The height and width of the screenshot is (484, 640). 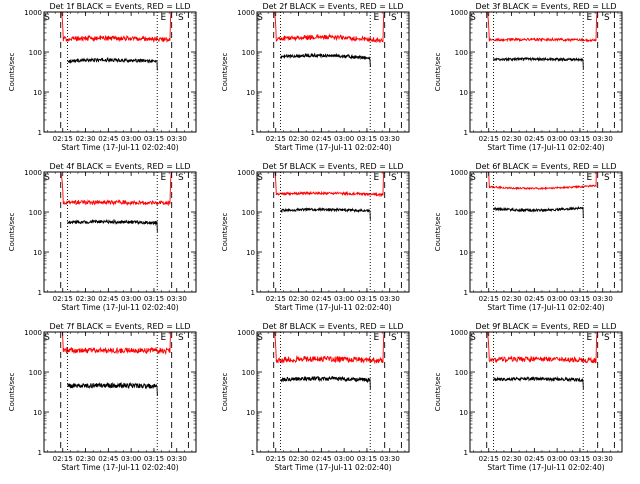 I want to click on panel-title: Det 1f BLACK = Events, RED = LLD, so click(x=119, y=6).